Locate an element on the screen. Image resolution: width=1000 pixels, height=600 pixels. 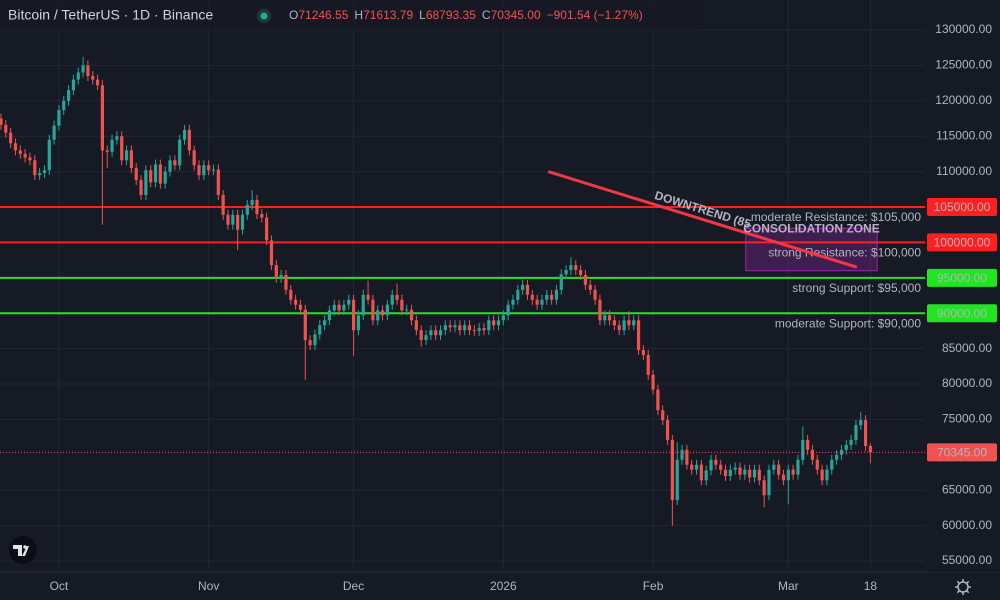
ohlc-key: L is located at coordinates (422, 15).